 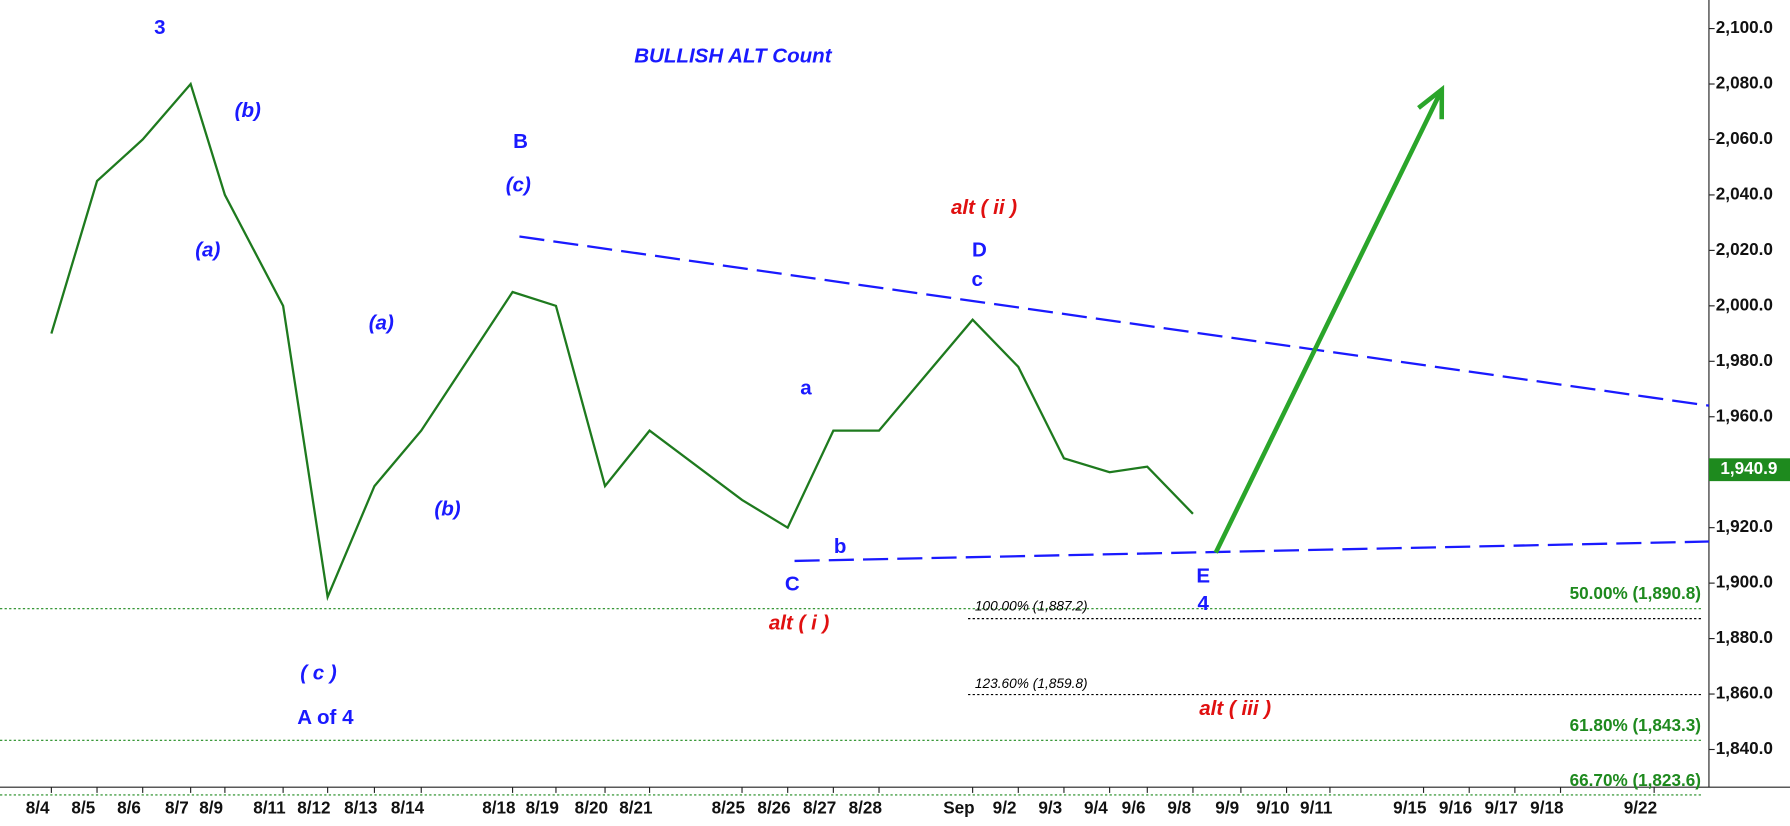 I want to click on y-tick-label: 2,020.0, so click(x=1744, y=249).